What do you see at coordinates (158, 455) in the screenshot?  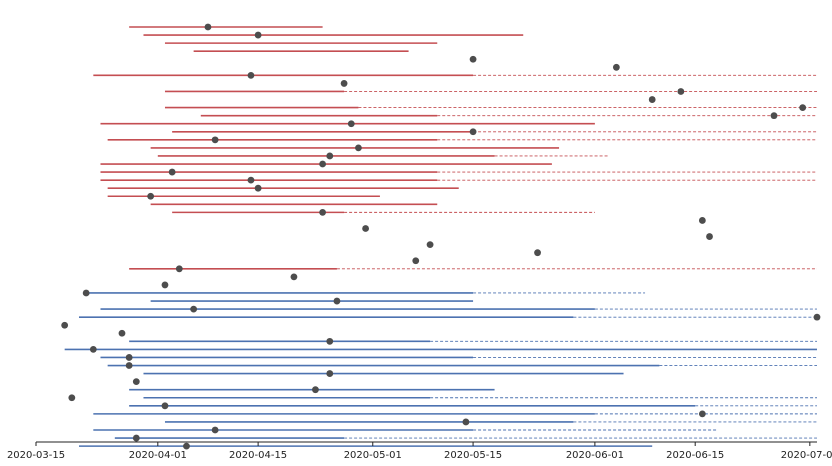 I see `x-tick-label: 2020-04-01` at bounding box center [158, 455].